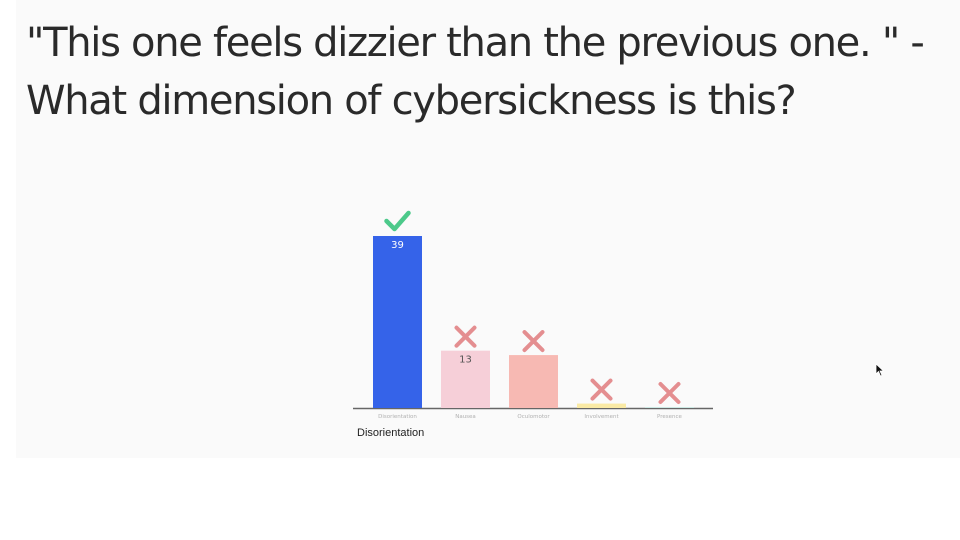 Image resolution: width=960 pixels, height=540 pixels. I want to click on bar-disorientation, so click(397, 322).